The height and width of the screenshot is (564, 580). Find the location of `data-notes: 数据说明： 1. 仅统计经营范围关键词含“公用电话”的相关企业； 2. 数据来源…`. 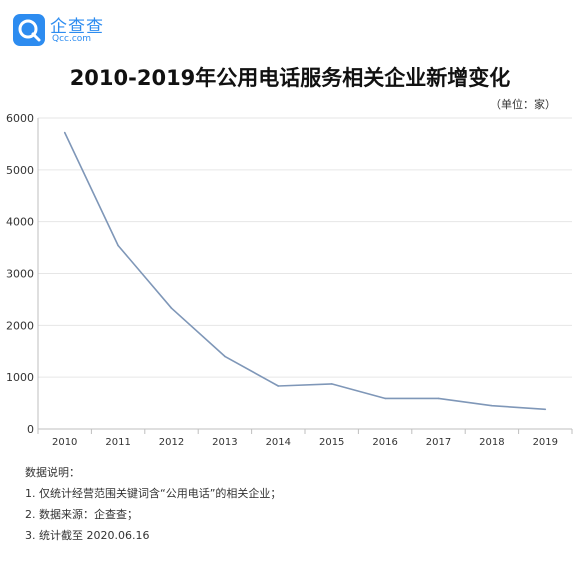

data-notes: 数据说明： 1. 仅统计经营范围关键词含“公用电话”的相关企业； 2. 数据来源… is located at coordinates (153, 504).